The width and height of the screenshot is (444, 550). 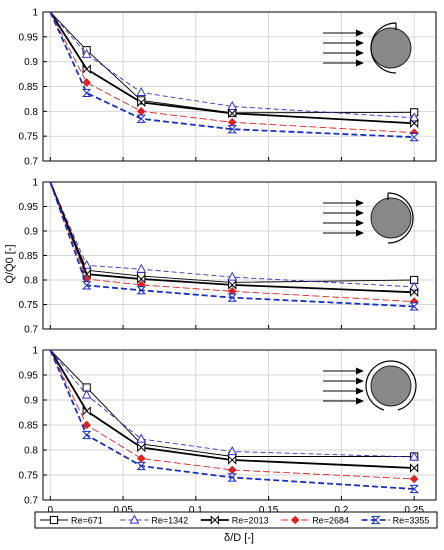 I want to click on y-axis-label: Q̇/Q̇0 [-], so click(x=9, y=263).